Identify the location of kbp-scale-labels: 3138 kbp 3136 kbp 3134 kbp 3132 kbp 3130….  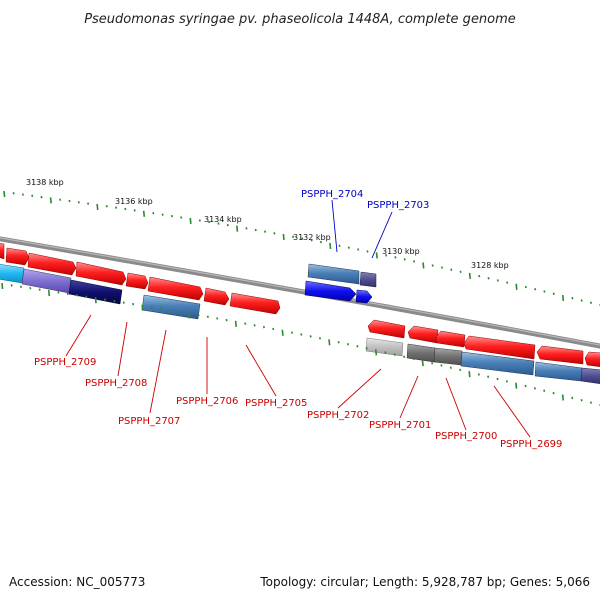
(267, 224).